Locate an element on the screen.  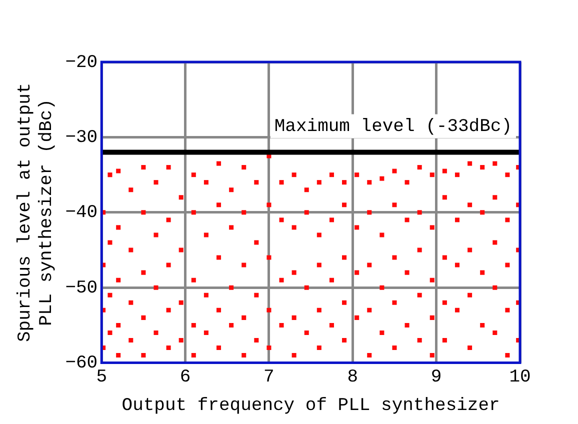
x-tick-label: 5 is located at coordinates (102, 377).